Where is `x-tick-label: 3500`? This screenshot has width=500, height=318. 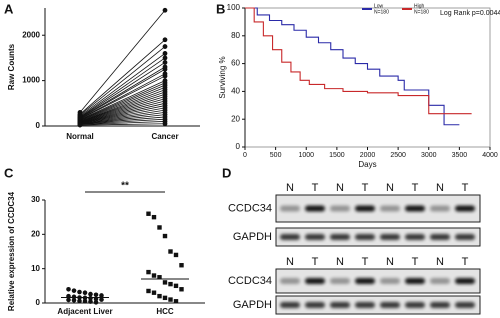
x-tick-label: 3500 is located at coordinates (460, 155).